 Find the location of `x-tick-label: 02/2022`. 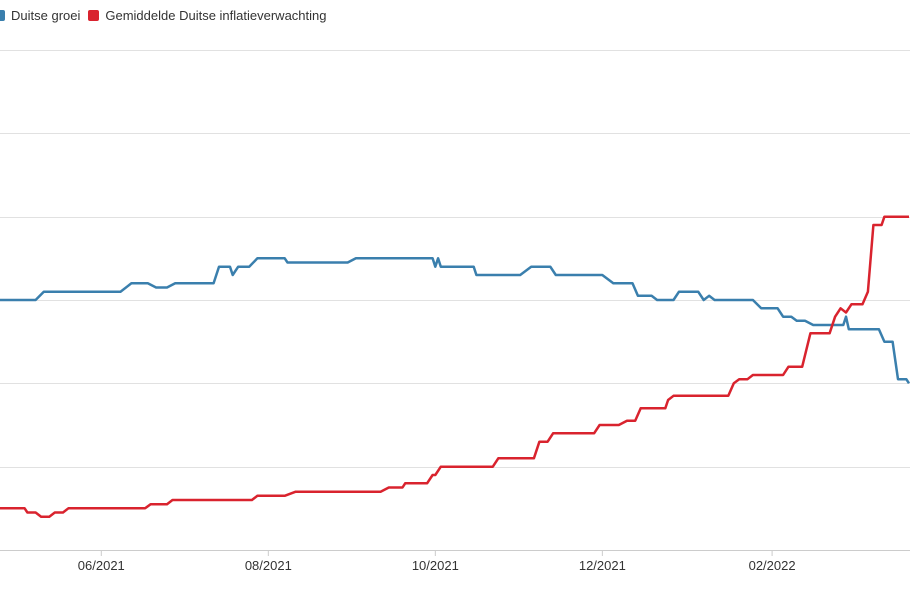

x-tick-label: 02/2022 is located at coordinates (772, 565).